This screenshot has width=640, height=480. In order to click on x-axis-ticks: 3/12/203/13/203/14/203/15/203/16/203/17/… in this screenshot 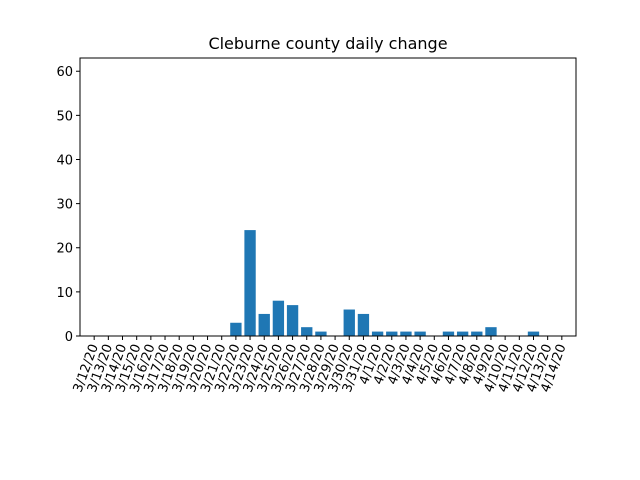, I will do `click(320, 365)`.